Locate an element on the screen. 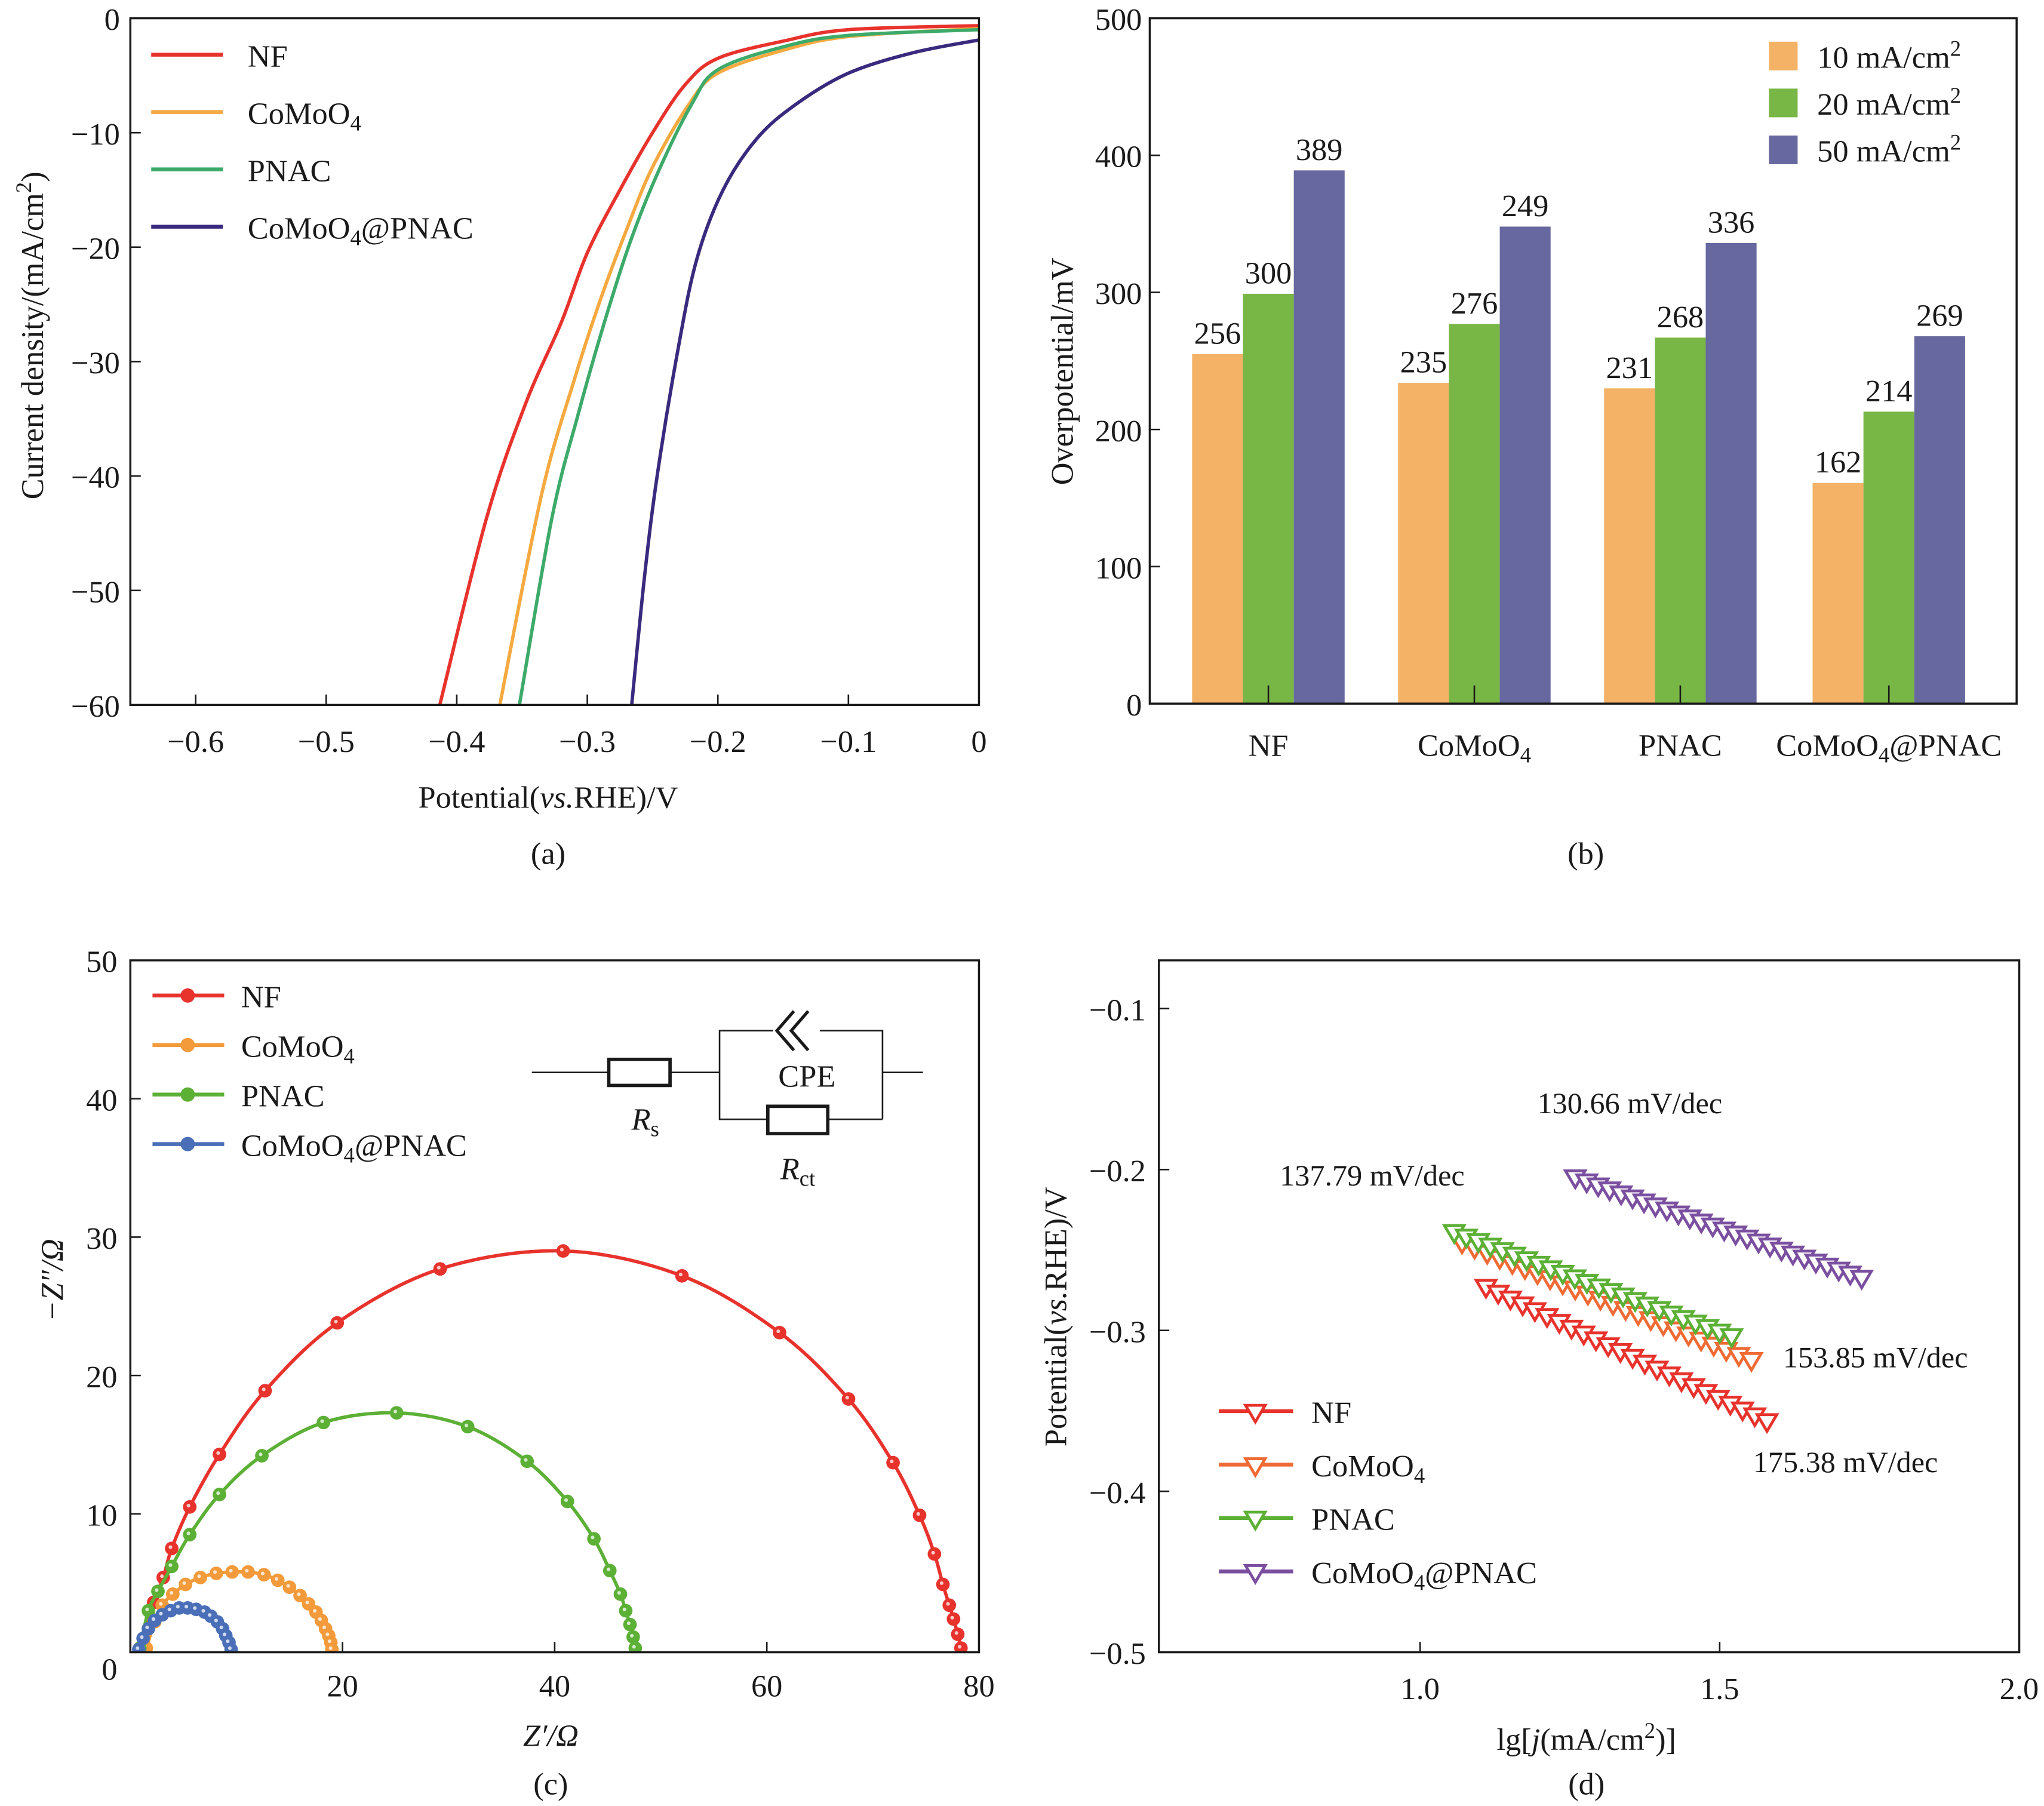  x-tick-label: 1.5 is located at coordinates (1719, 1689).